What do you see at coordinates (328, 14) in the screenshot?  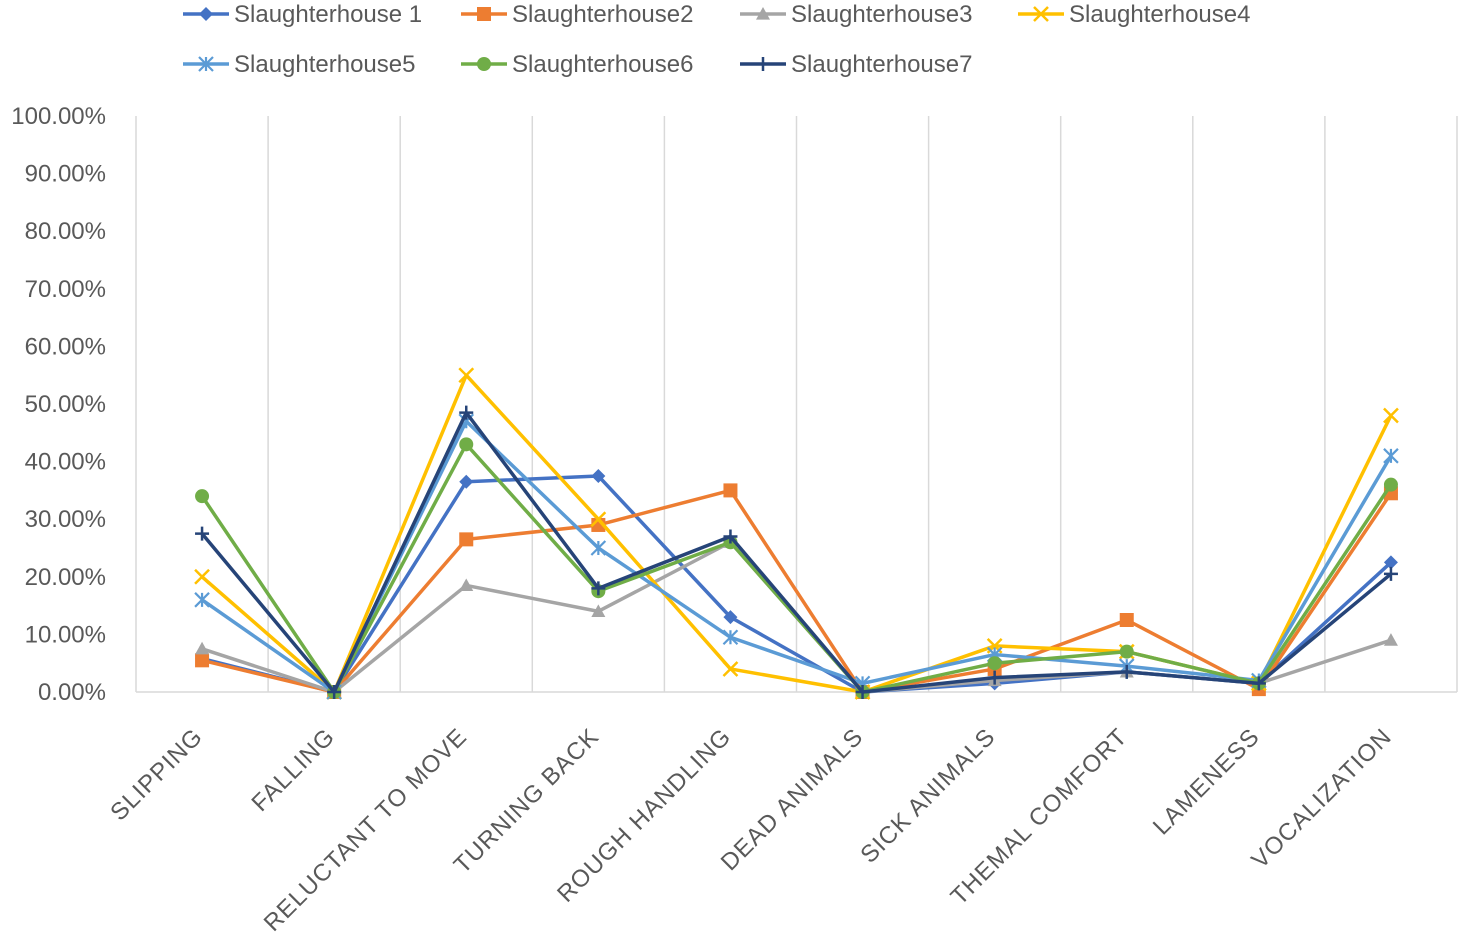 I see `legend-label: Slaughterhouse 1` at bounding box center [328, 14].